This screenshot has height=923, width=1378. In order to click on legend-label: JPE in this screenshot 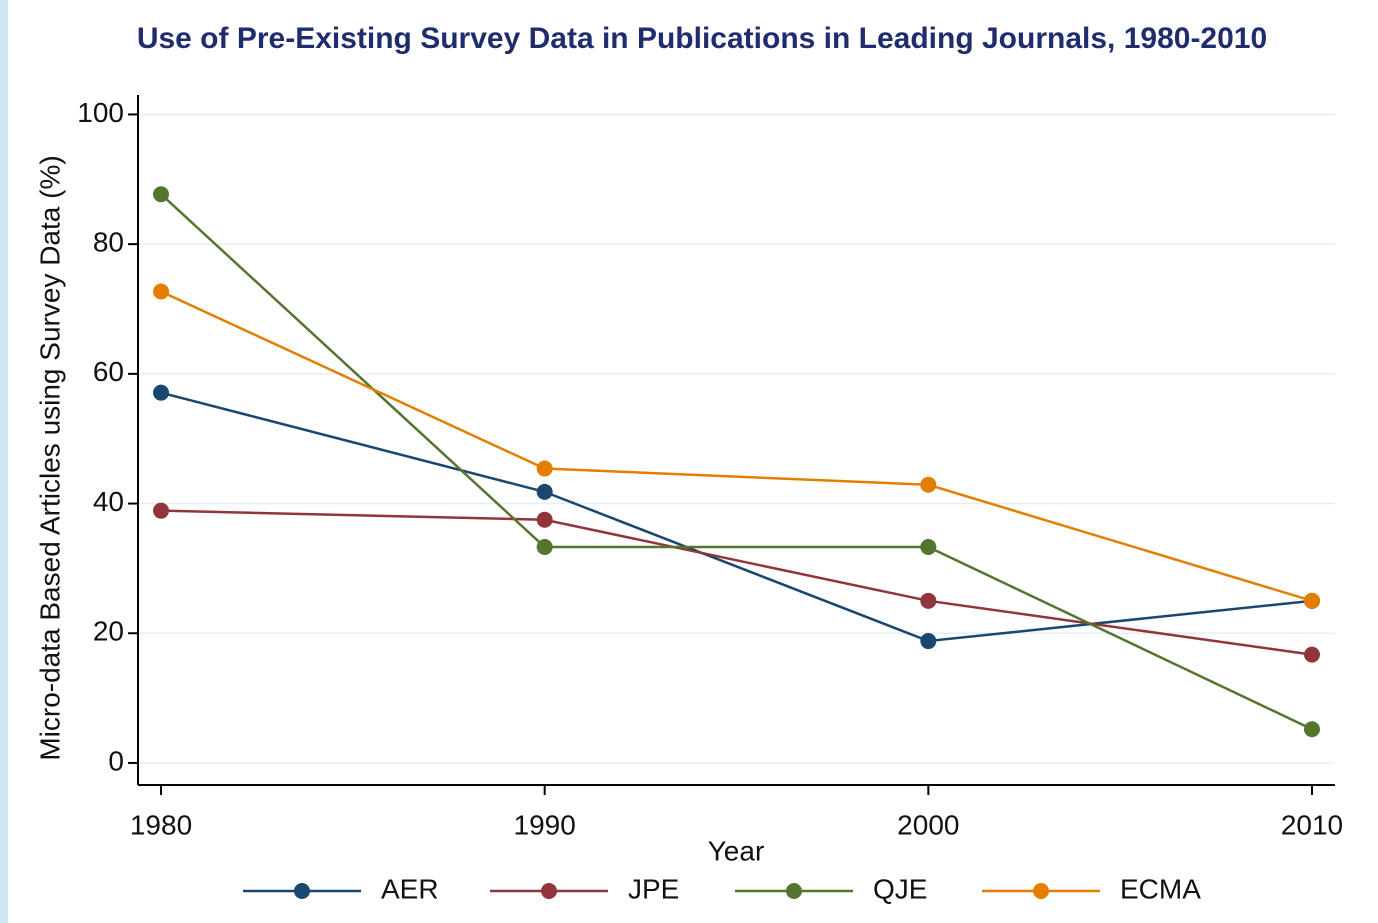, I will do `click(653, 888)`.